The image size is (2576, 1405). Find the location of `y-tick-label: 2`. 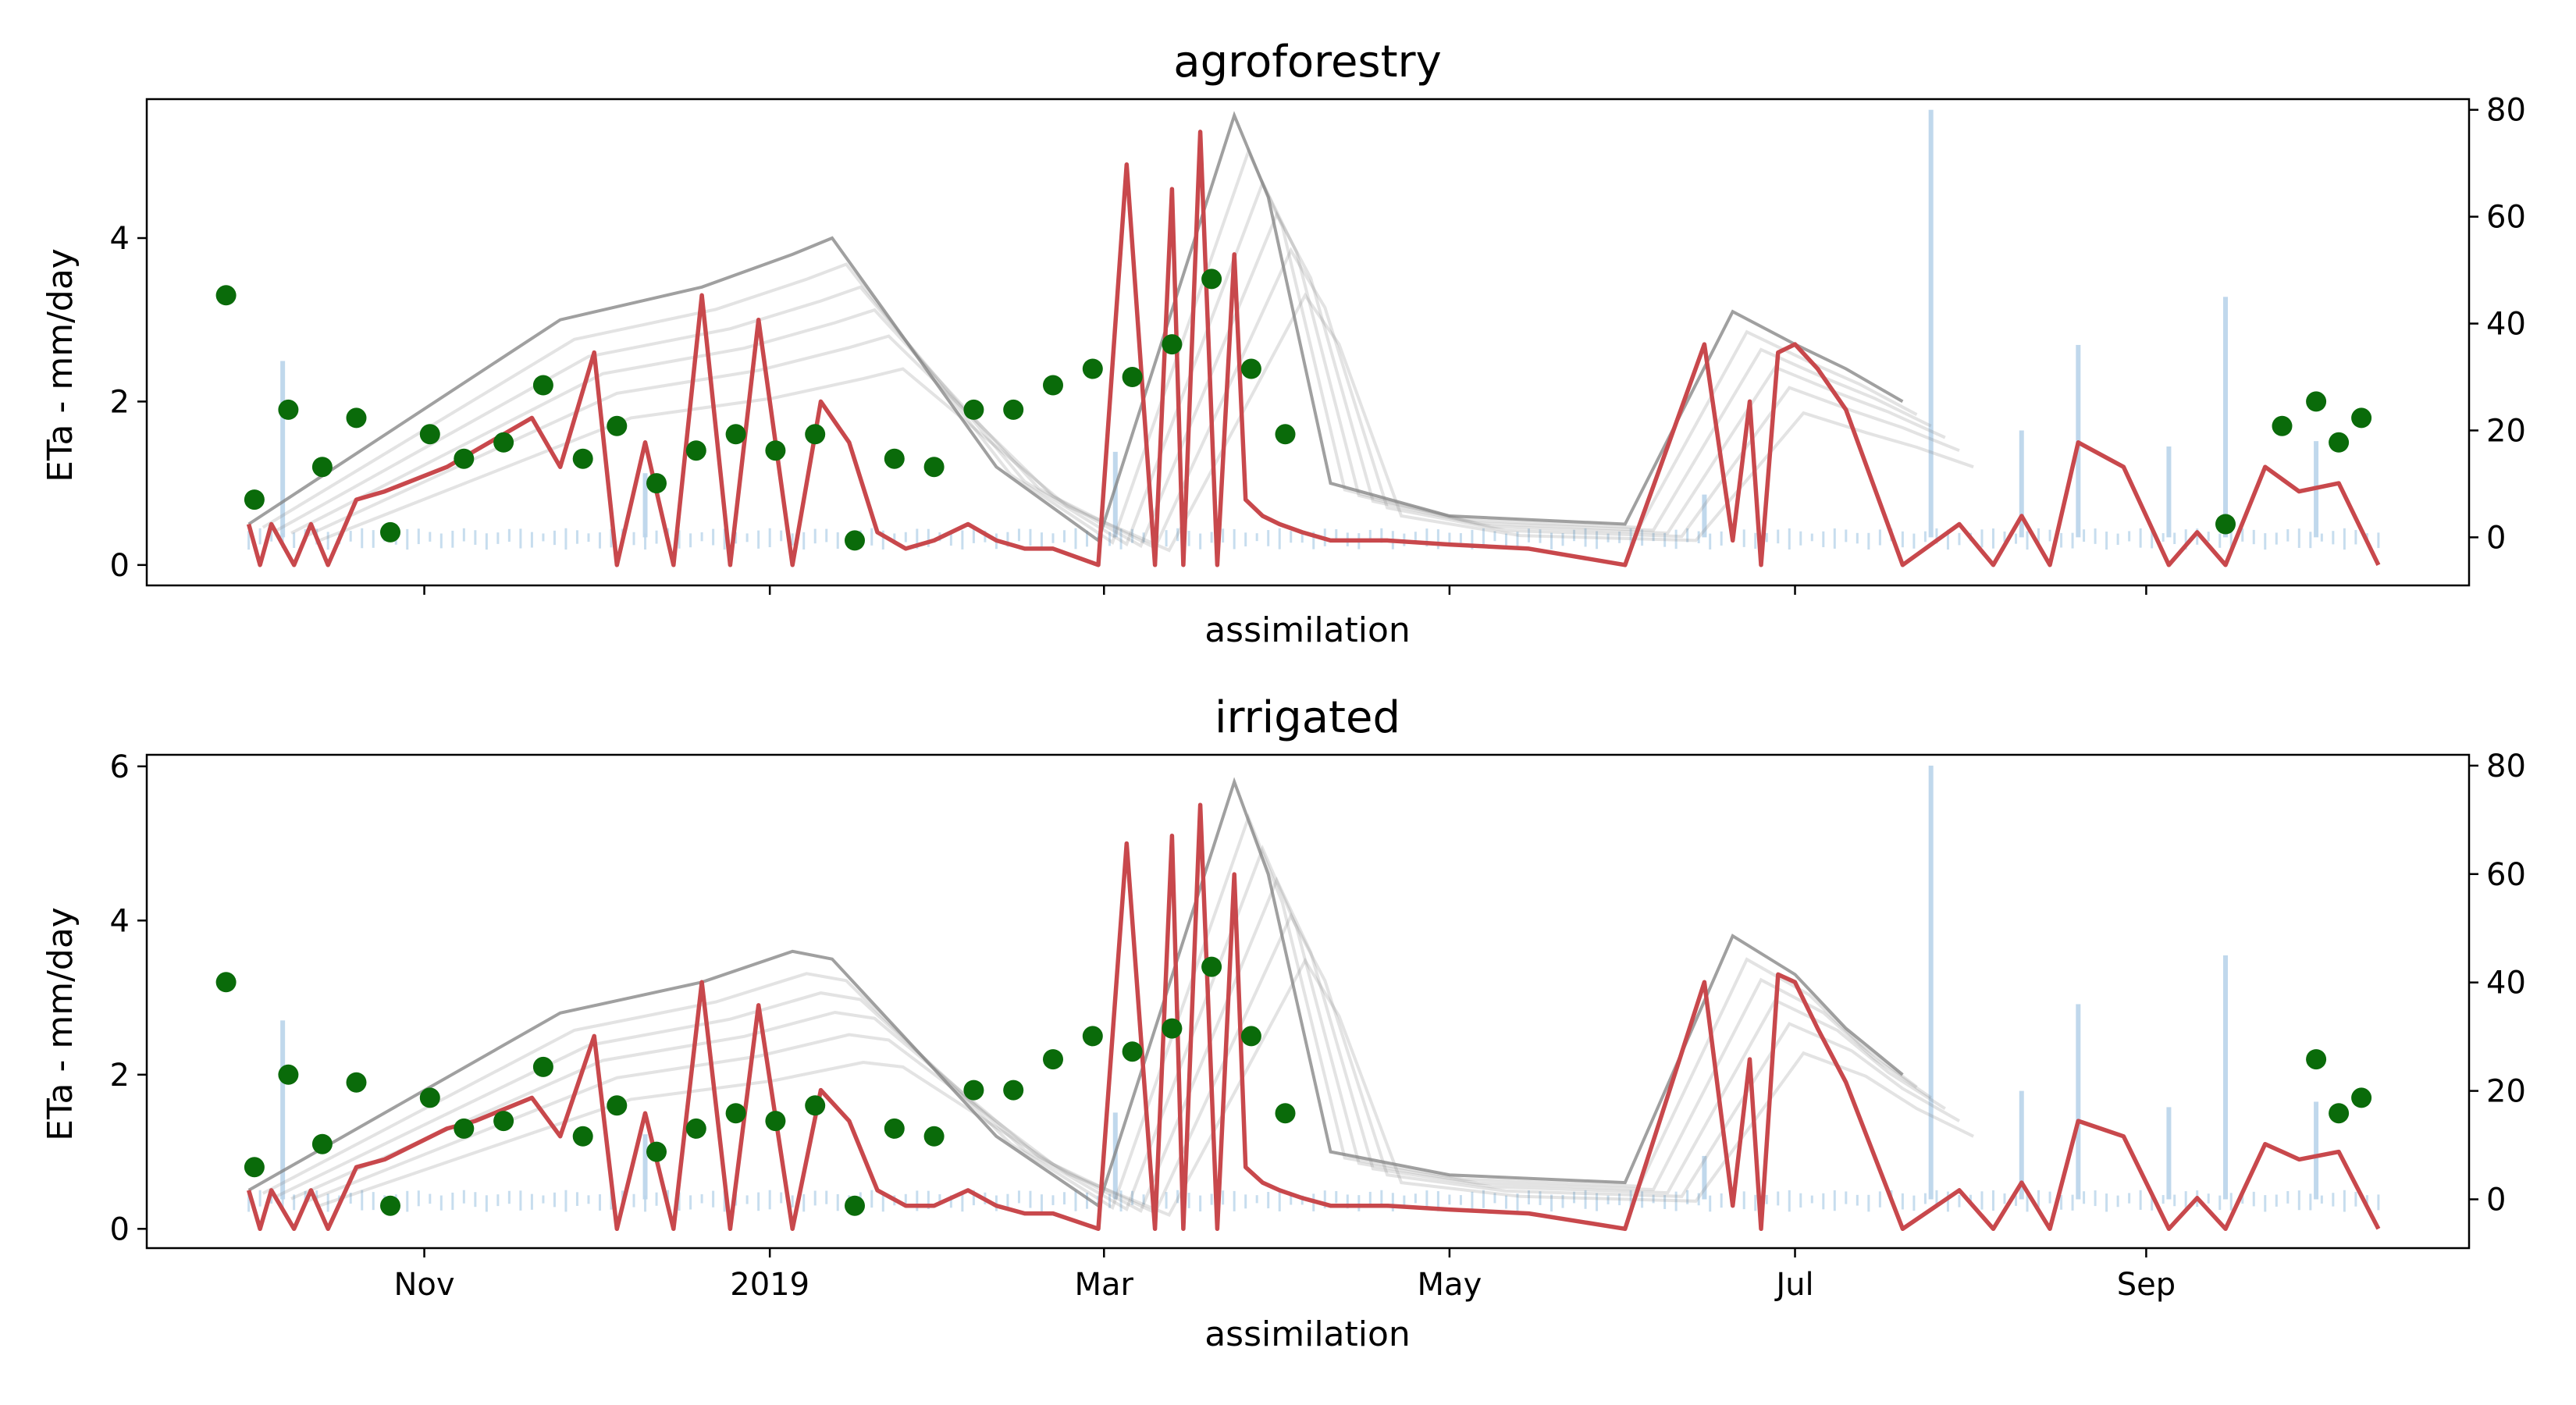

y-tick-label: 2 is located at coordinates (120, 1076).